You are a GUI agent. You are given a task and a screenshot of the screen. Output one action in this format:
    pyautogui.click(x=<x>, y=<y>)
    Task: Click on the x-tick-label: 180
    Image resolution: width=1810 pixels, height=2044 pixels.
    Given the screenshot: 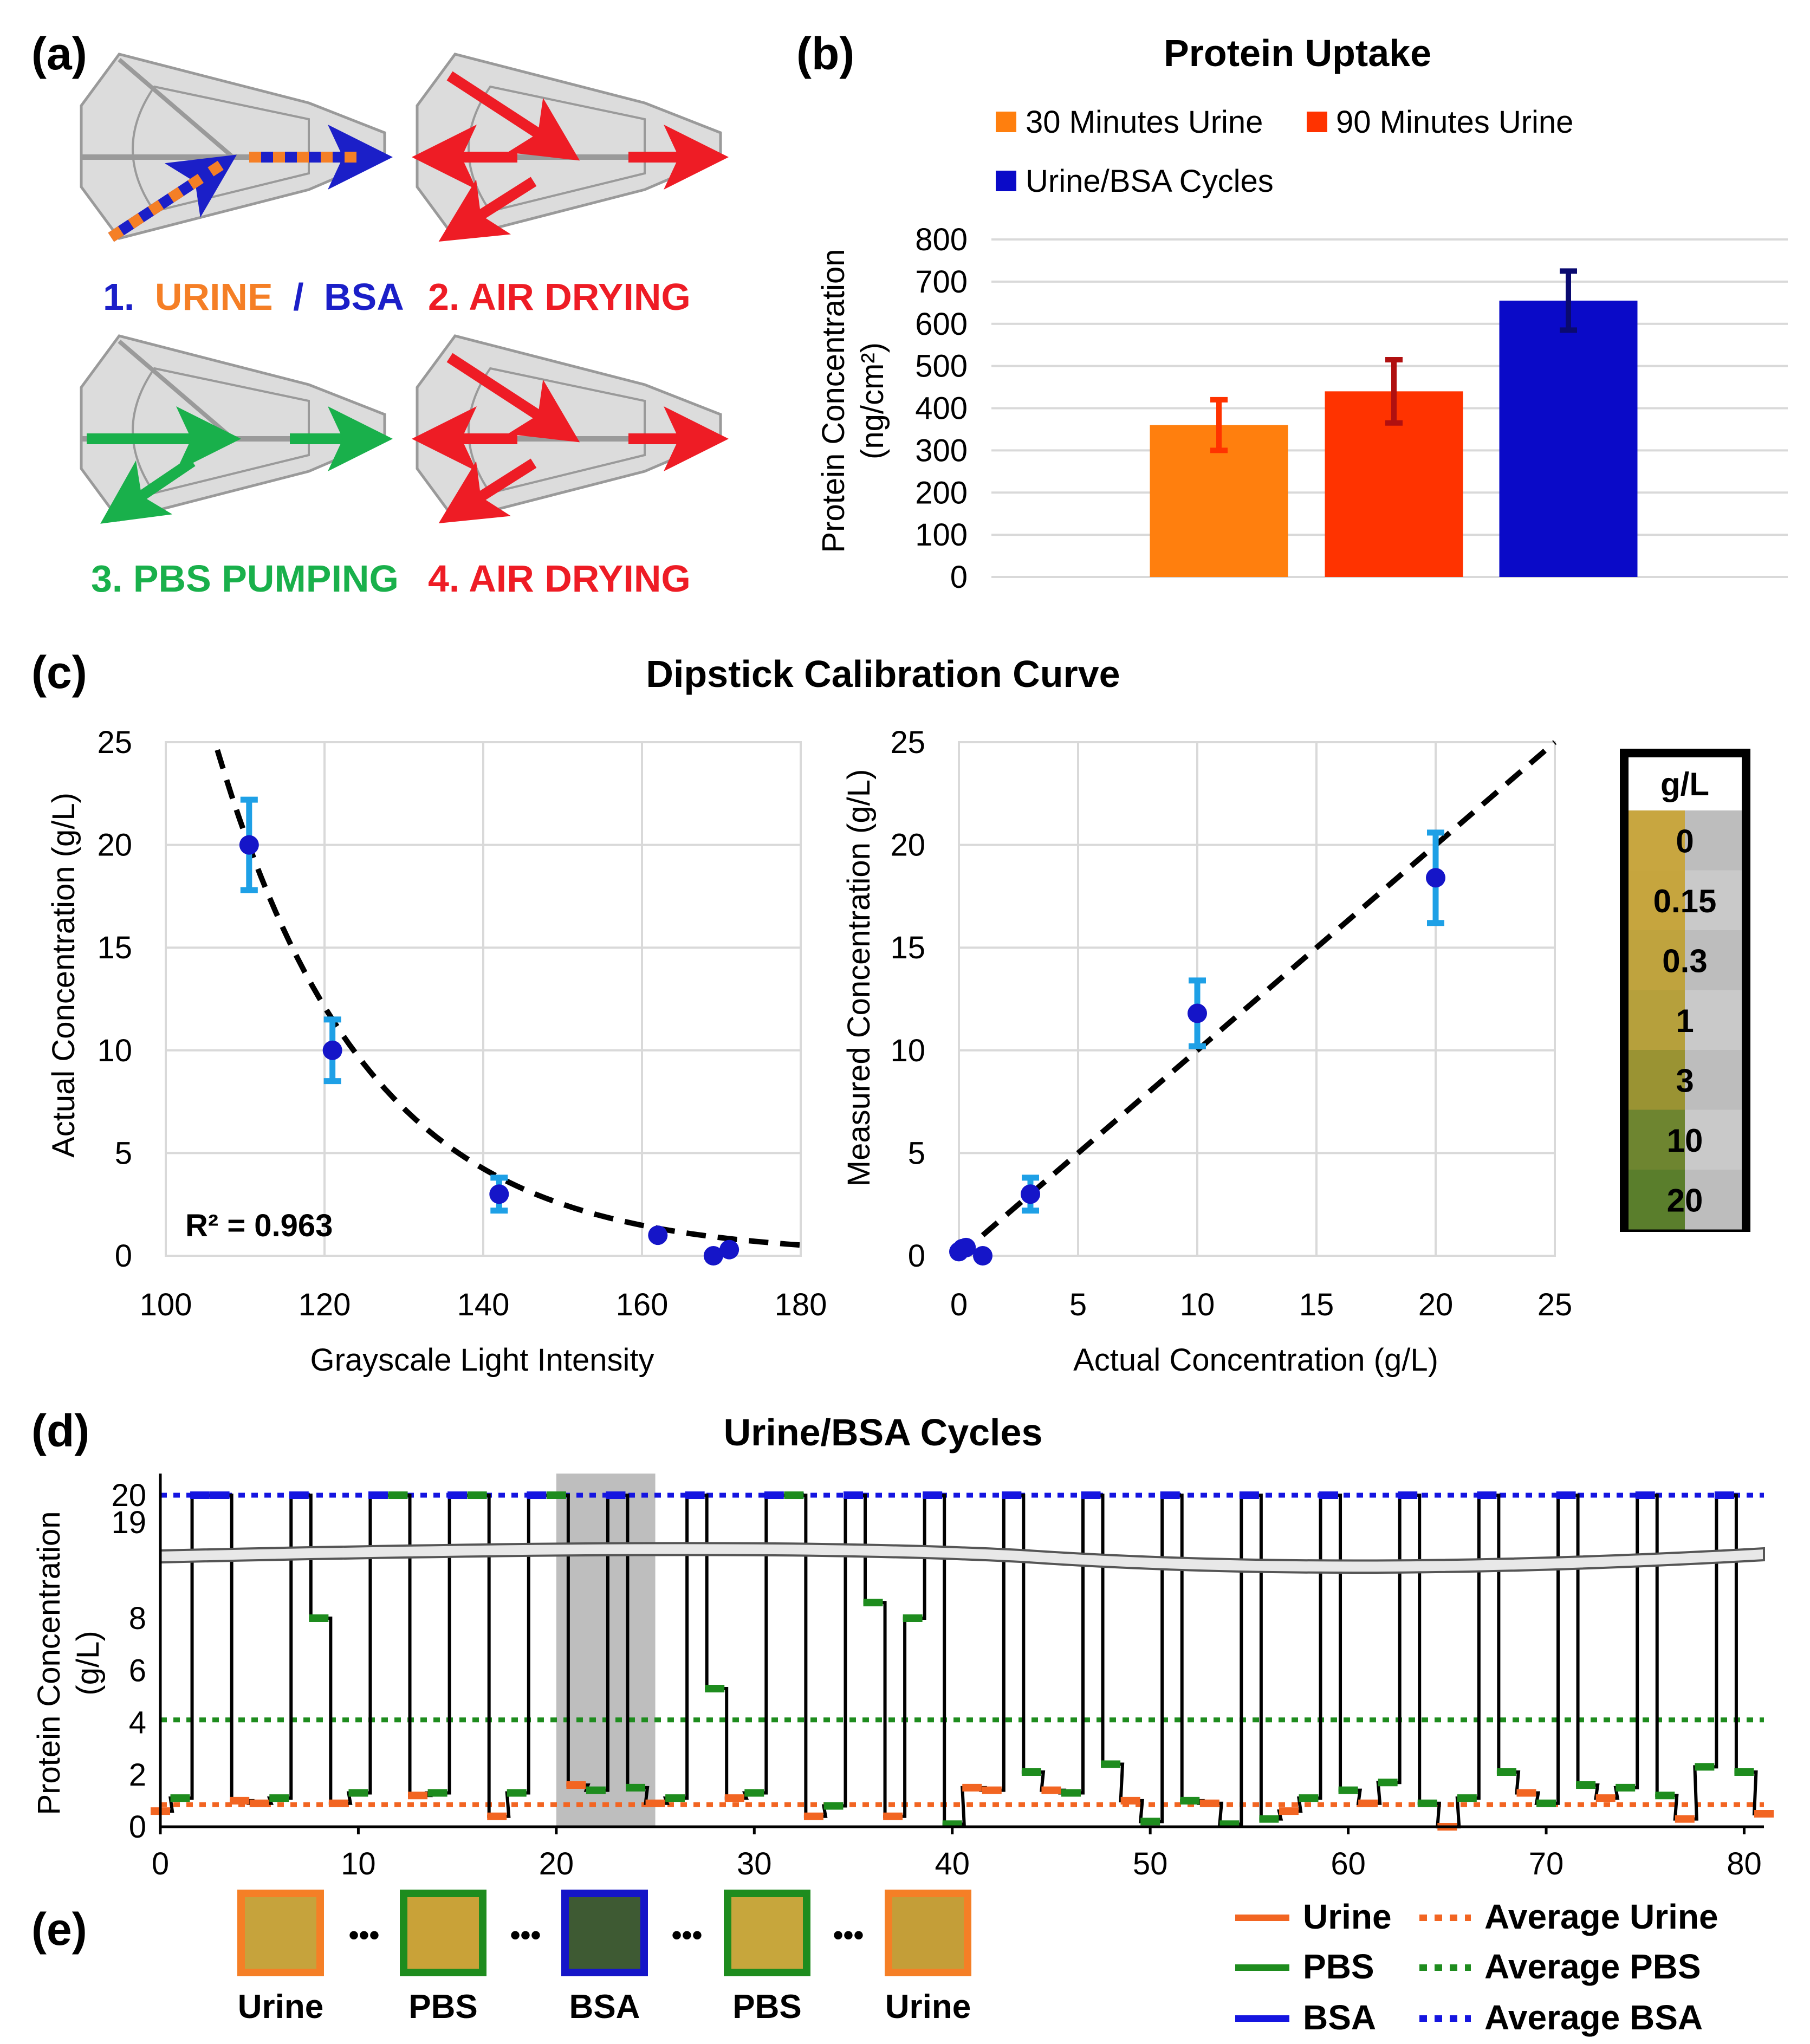 What is the action you would take?
    pyautogui.click(x=801, y=1304)
    